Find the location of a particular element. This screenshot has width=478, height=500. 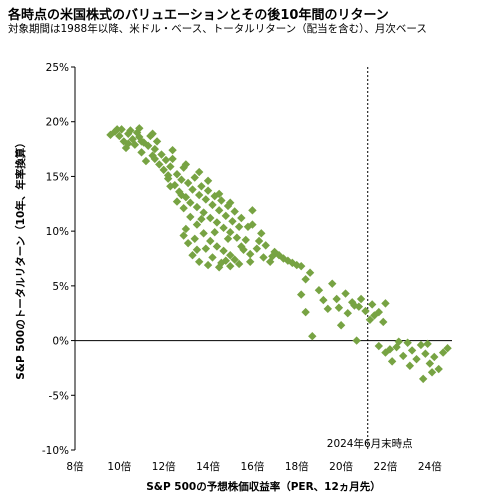

x-tick-label: 24倍 is located at coordinates (430, 466).